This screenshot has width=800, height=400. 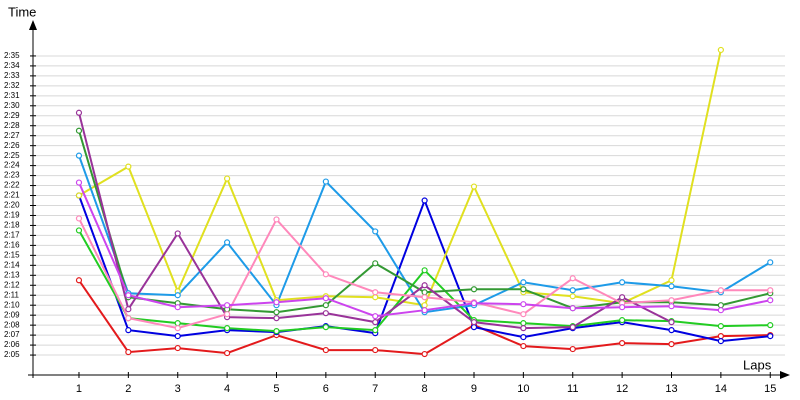 What do you see at coordinates (12, 274) in the screenshot?
I see `y-tick-label: 2:13` at bounding box center [12, 274].